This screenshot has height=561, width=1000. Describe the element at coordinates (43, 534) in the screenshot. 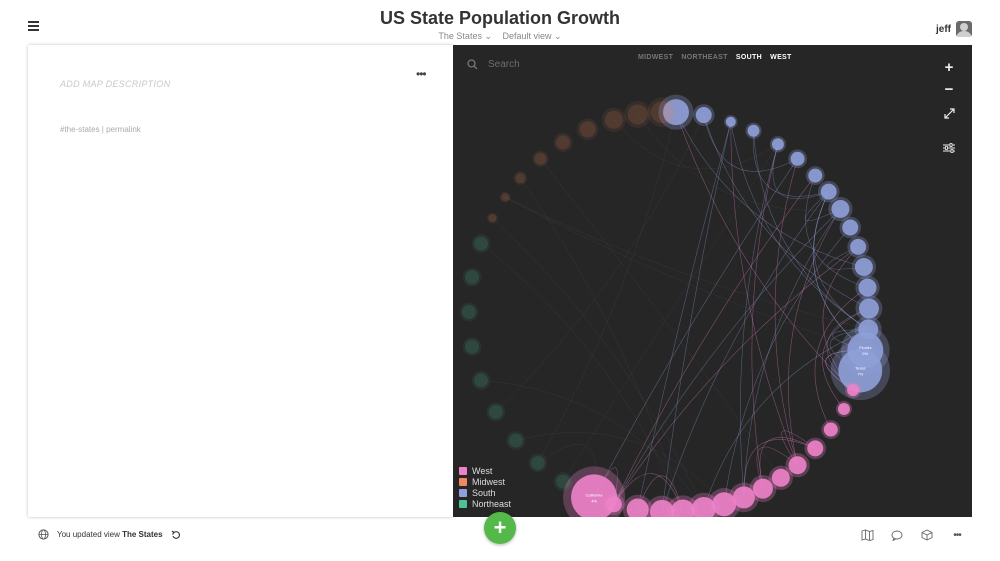

I see `globe-icon` at that location.